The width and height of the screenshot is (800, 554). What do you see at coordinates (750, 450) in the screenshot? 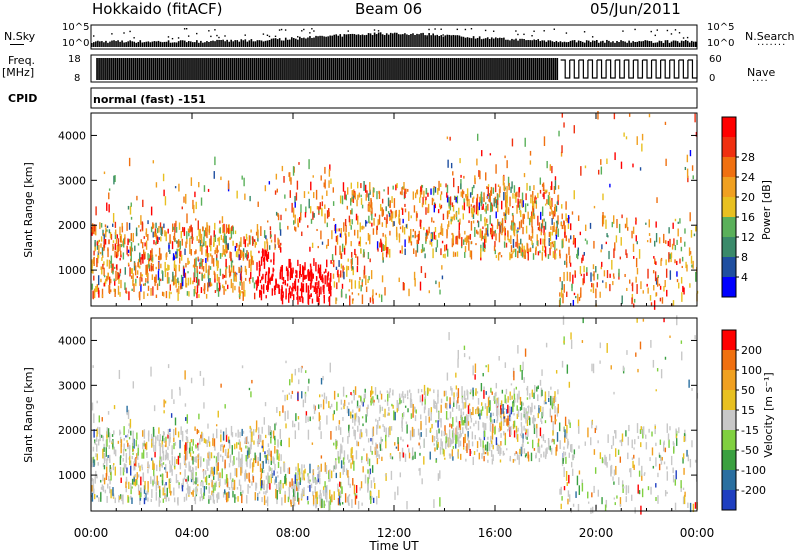
I see `colorbar-tick-label: -50` at bounding box center [750, 450].